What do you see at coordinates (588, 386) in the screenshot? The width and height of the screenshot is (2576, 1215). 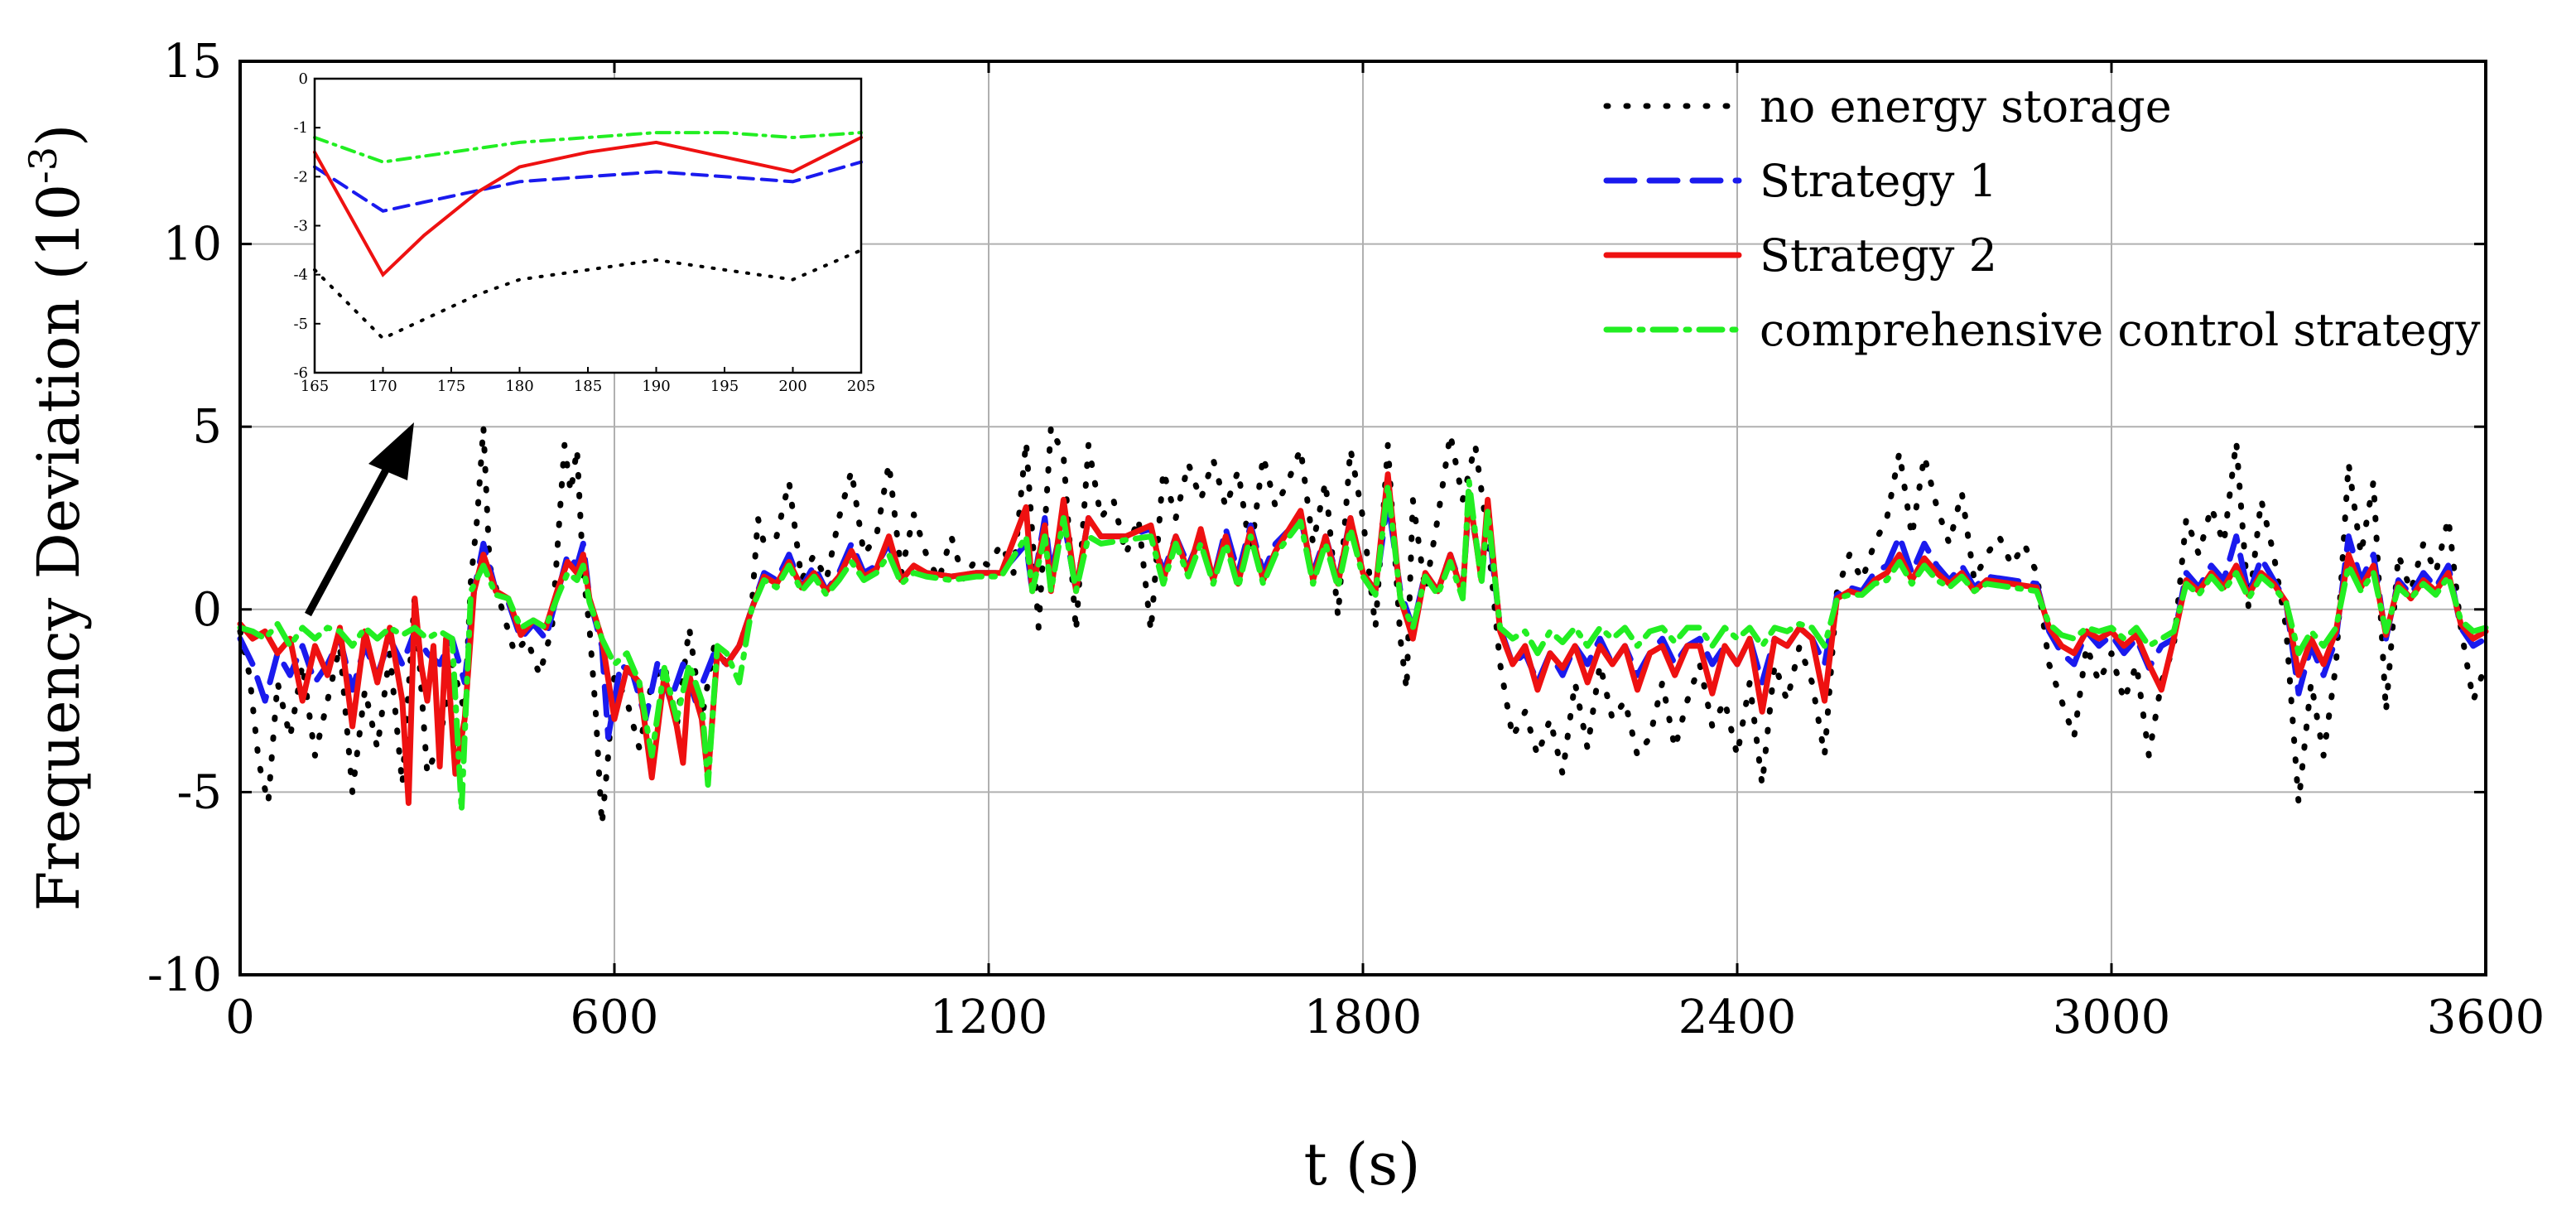 I see `inset-x-tick-label: 185` at bounding box center [588, 386].